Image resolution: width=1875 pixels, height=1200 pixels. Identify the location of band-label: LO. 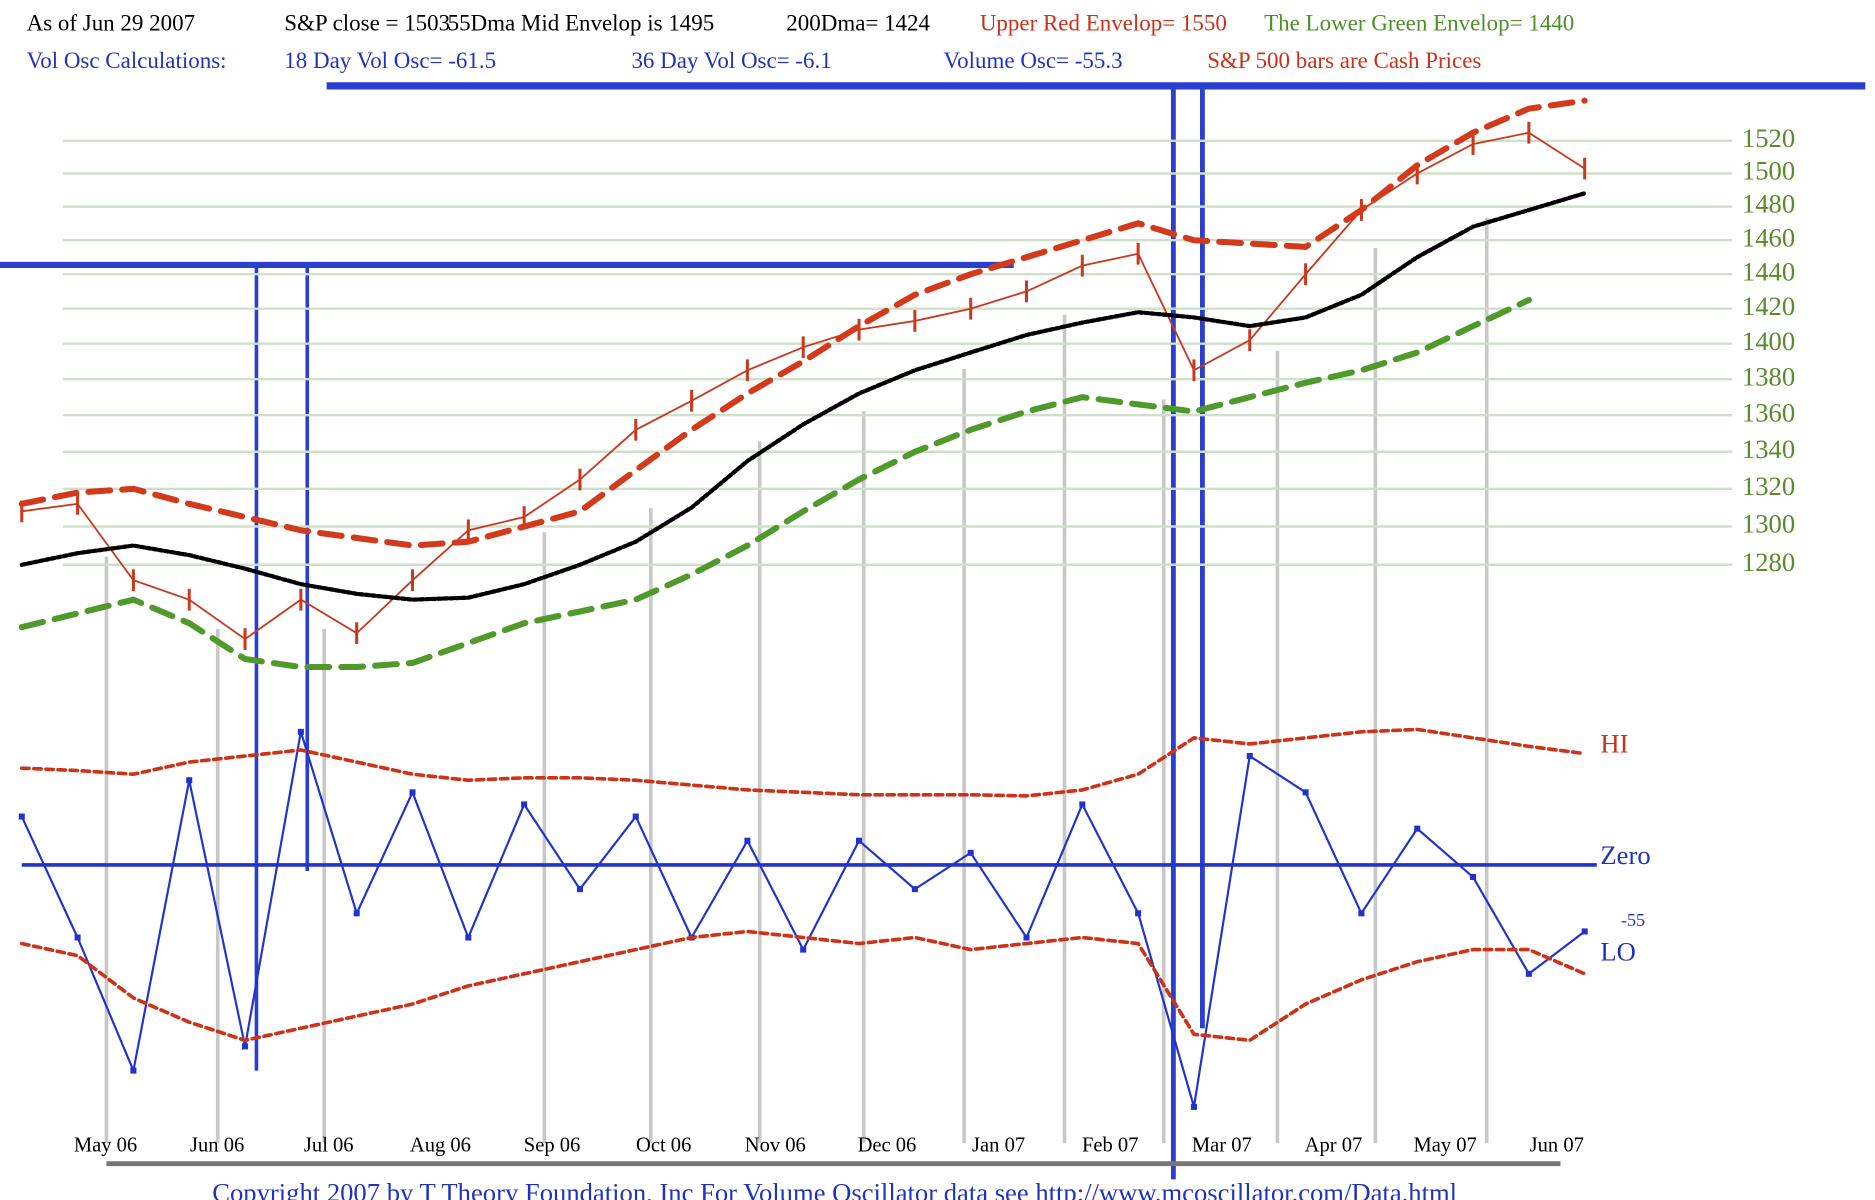
(1617, 952).